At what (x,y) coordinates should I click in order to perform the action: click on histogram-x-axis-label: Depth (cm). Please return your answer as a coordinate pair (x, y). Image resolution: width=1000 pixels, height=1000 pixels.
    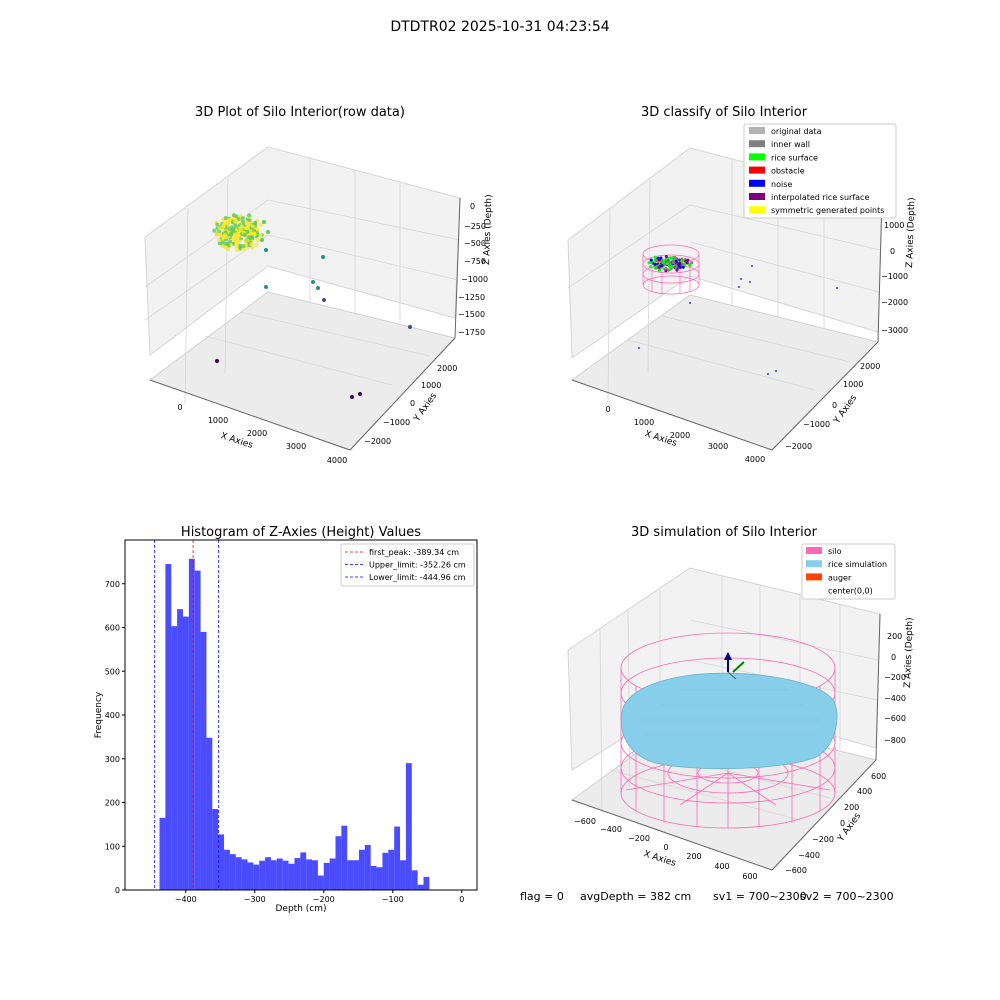
    Looking at the image, I should click on (300, 909).